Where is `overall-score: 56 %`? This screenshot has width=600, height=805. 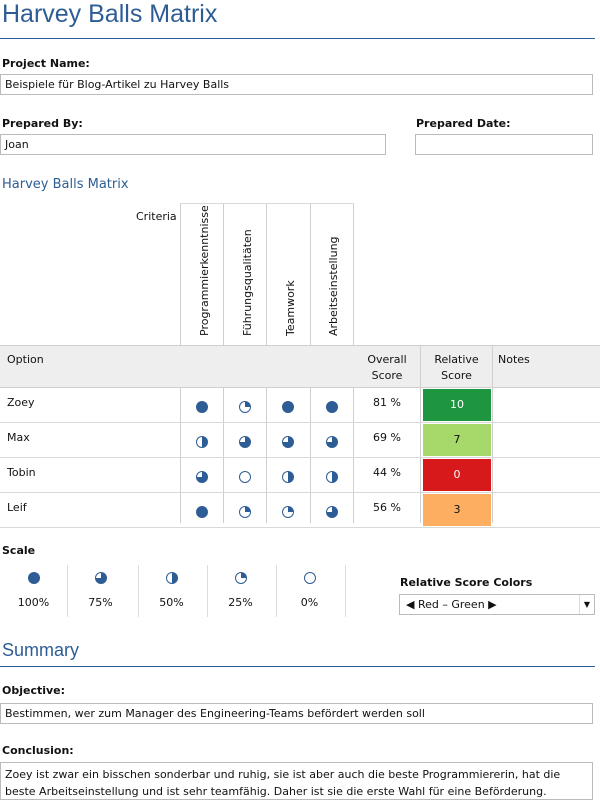
overall-score: 56 % is located at coordinates (387, 507).